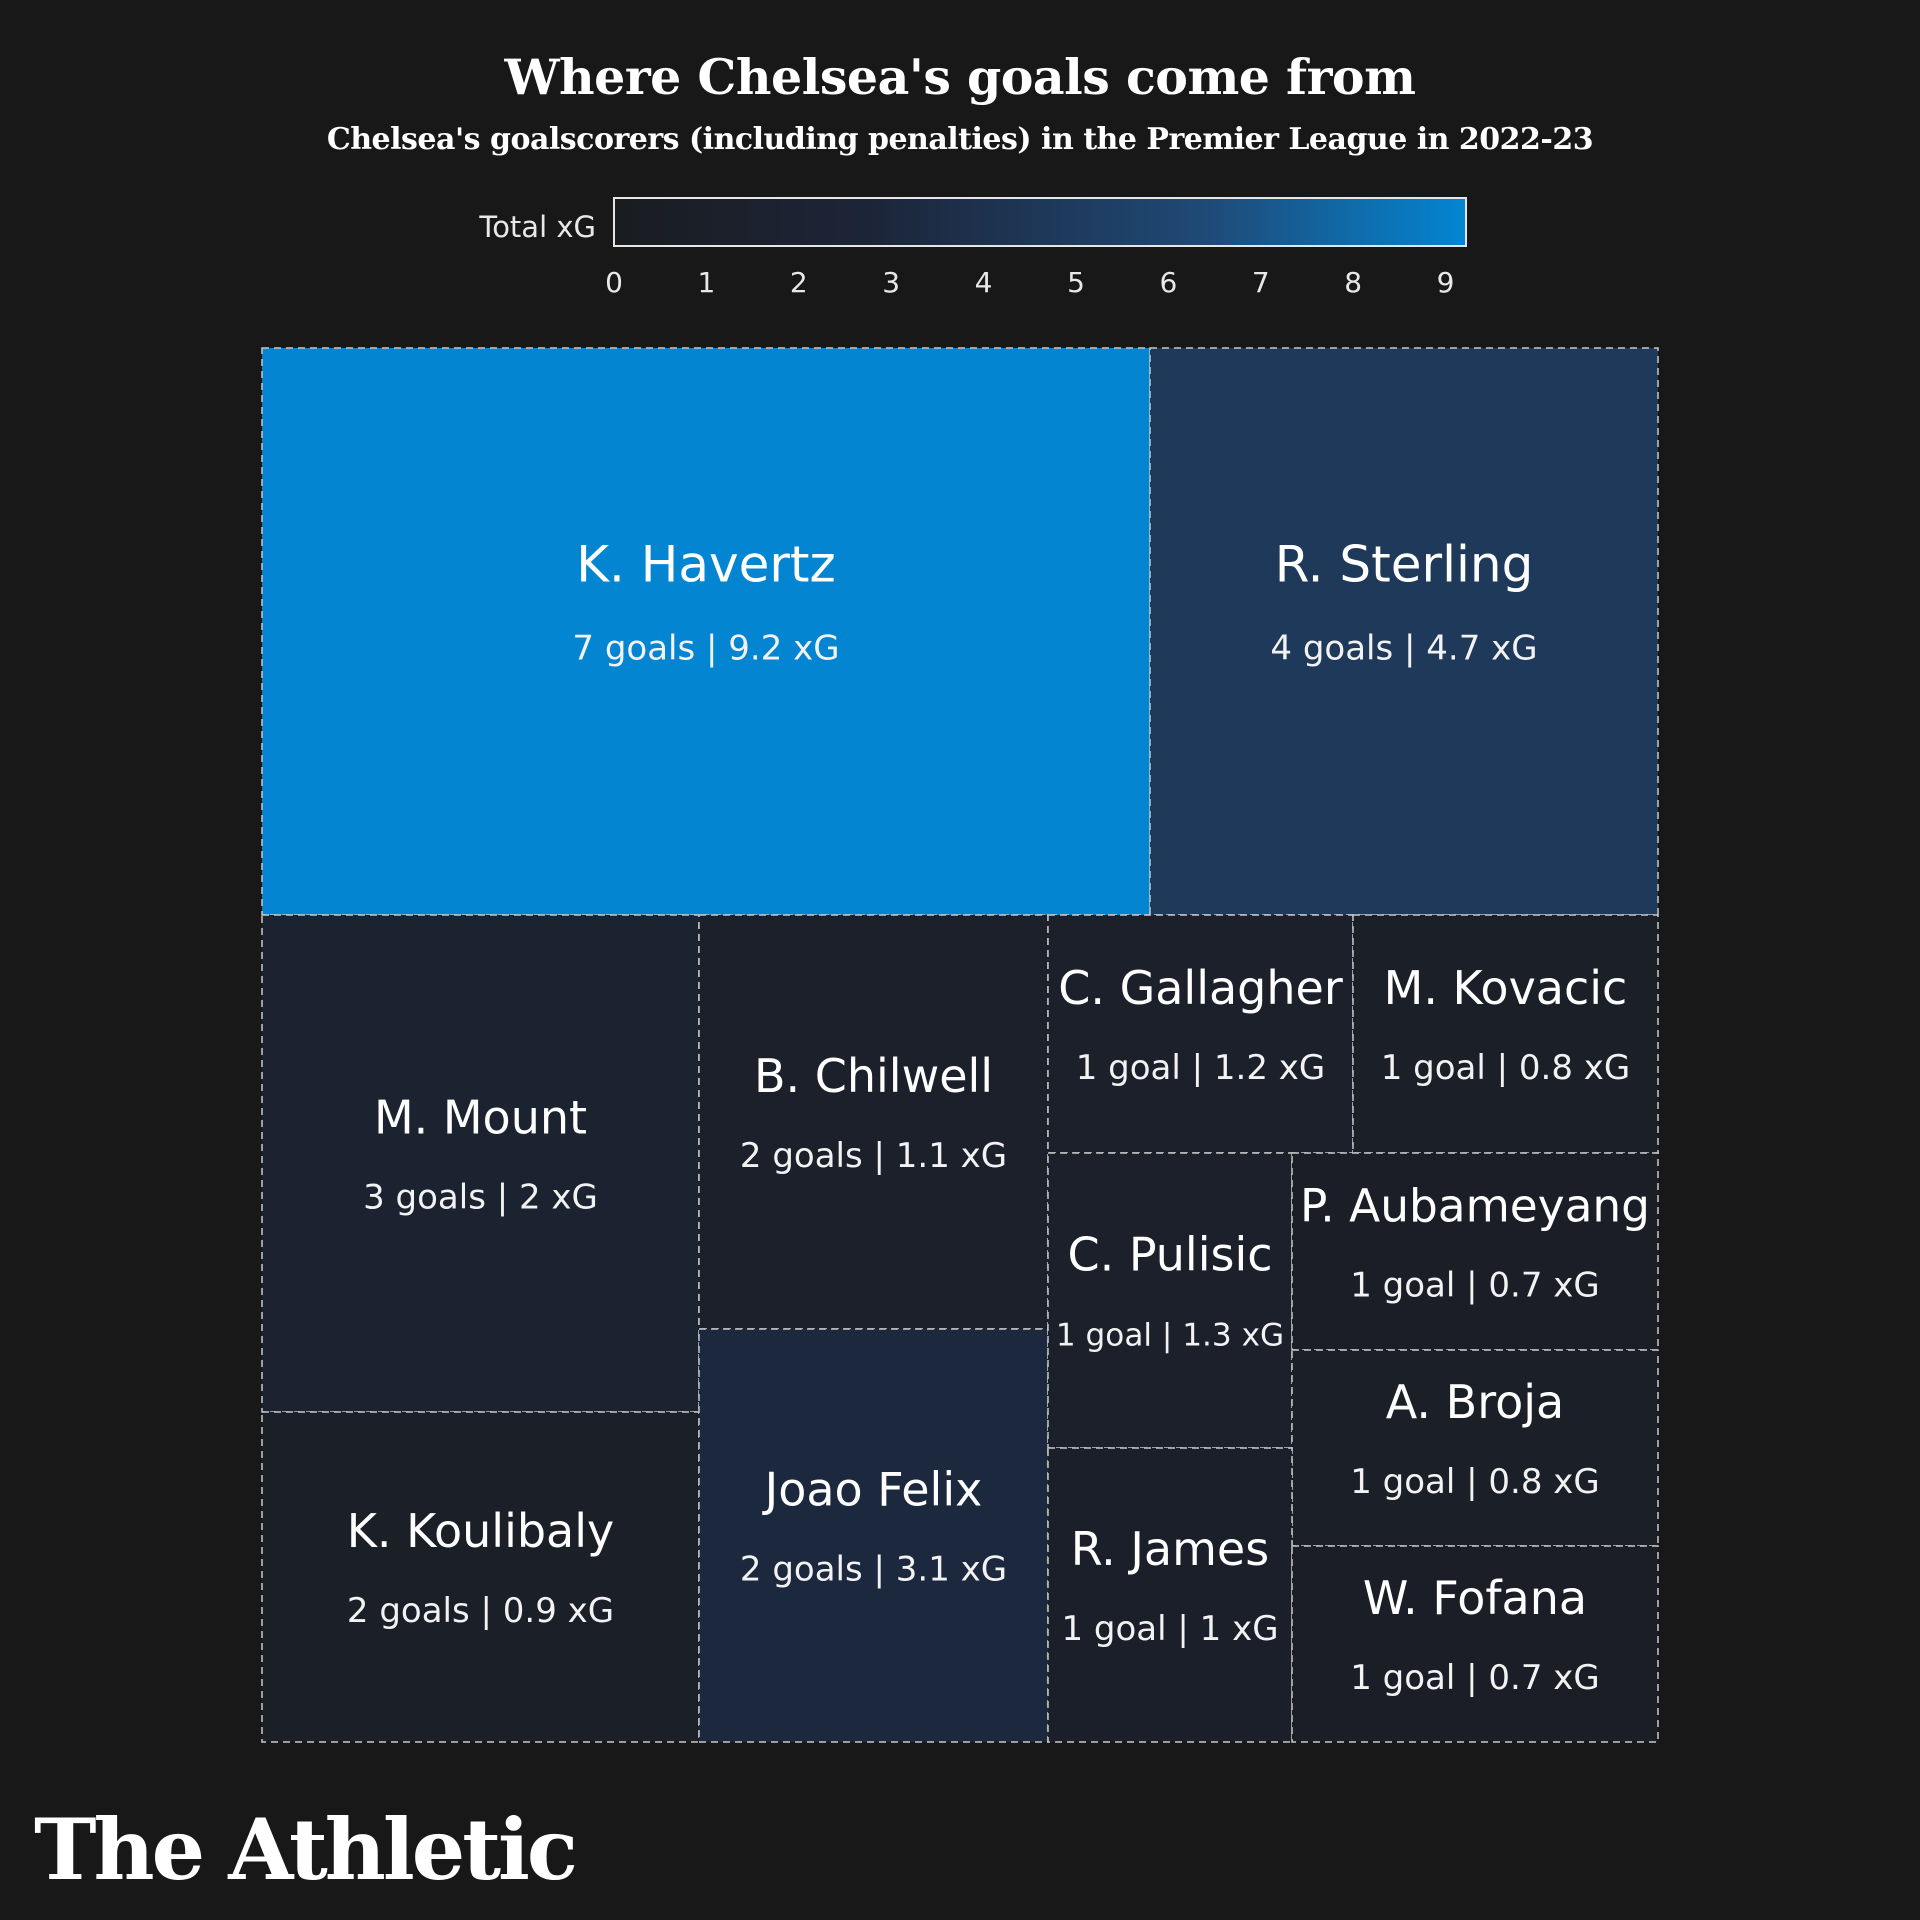 Image resolution: width=1920 pixels, height=1920 pixels. Describe the element at coordinates (1040, 222) in the screenshot. I see `legend-color-scale` at that location.